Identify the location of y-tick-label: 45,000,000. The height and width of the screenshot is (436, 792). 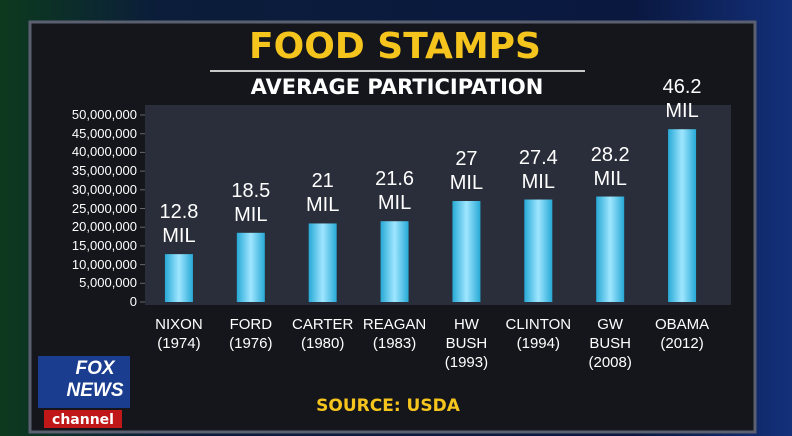
(104, 133).